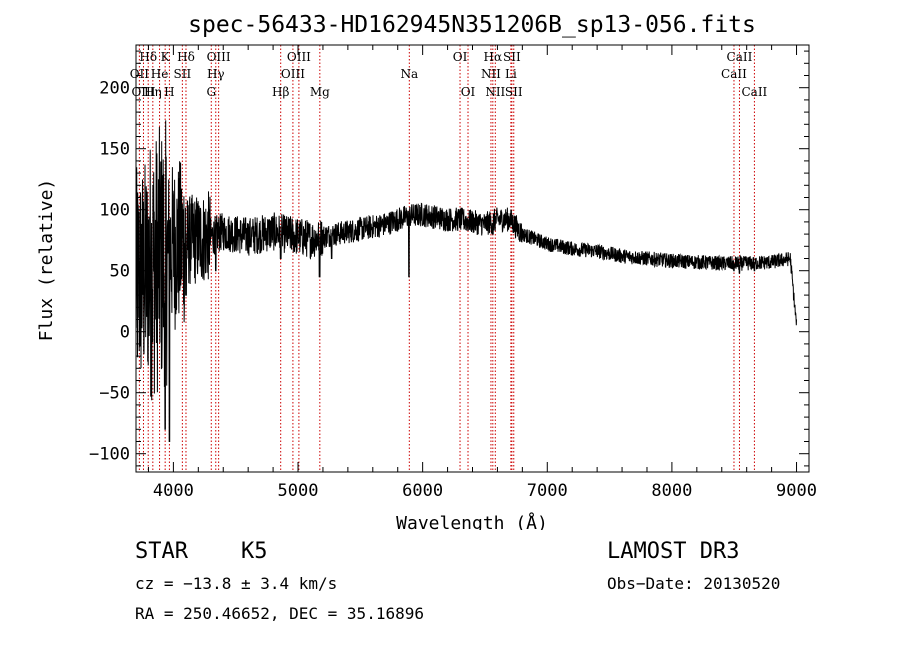 This screenshot has height=649, width=900. I want to click on object-class: STAR, so click(161, 551).